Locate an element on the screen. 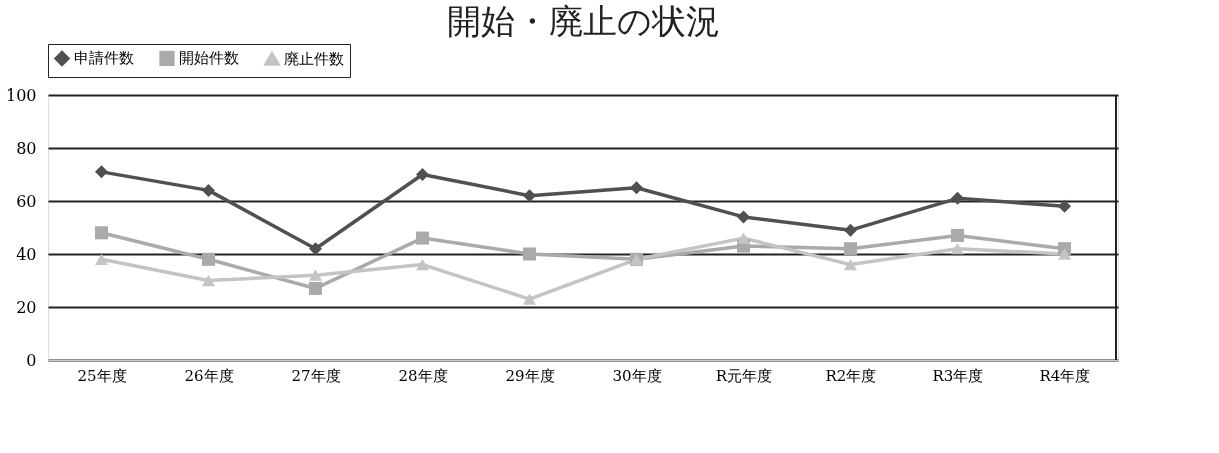 The width and height of the screenshot is (1219, 453). legend-label: 開始件数 is located at coordinates (209, 58).